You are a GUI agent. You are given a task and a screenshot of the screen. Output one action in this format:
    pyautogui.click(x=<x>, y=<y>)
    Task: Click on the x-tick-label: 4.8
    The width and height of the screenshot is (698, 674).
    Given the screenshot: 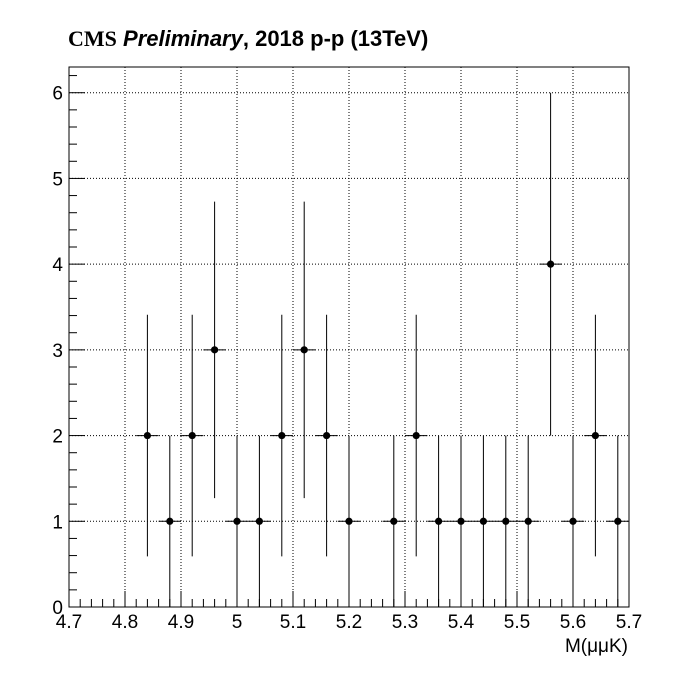 What is the action you would take?
    pyautogui.click(x=125, y=622)
    